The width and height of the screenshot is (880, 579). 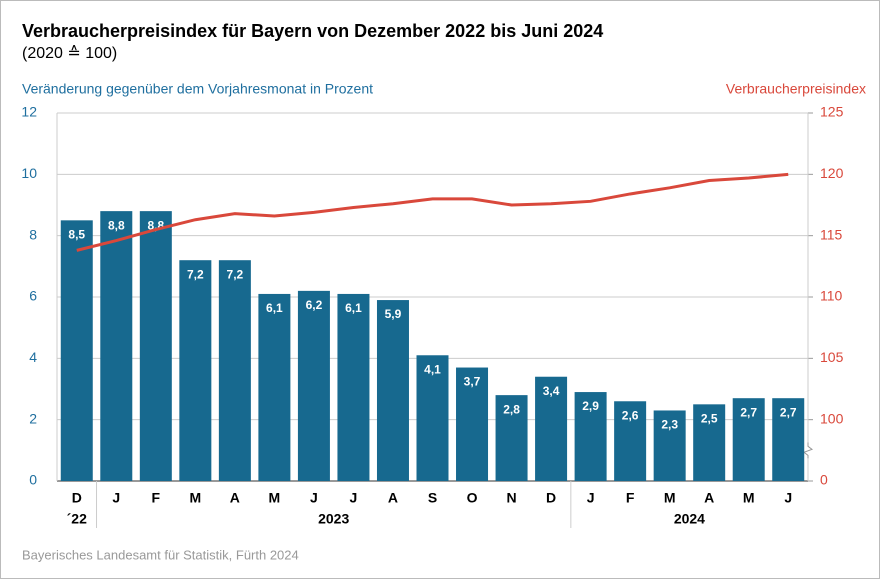 I want to click on data-label: 4,1, so click(x=432, y=369).